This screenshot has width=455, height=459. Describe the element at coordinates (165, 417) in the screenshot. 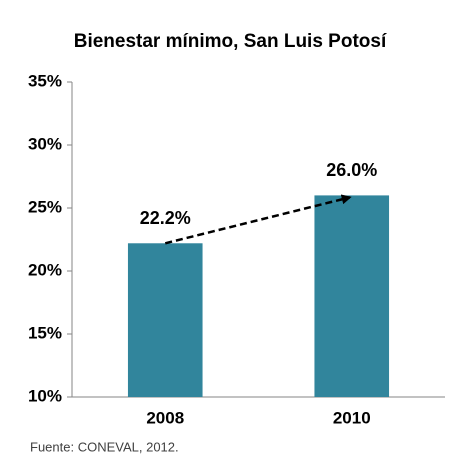

I see `x-tick-label: 2008` at that location.